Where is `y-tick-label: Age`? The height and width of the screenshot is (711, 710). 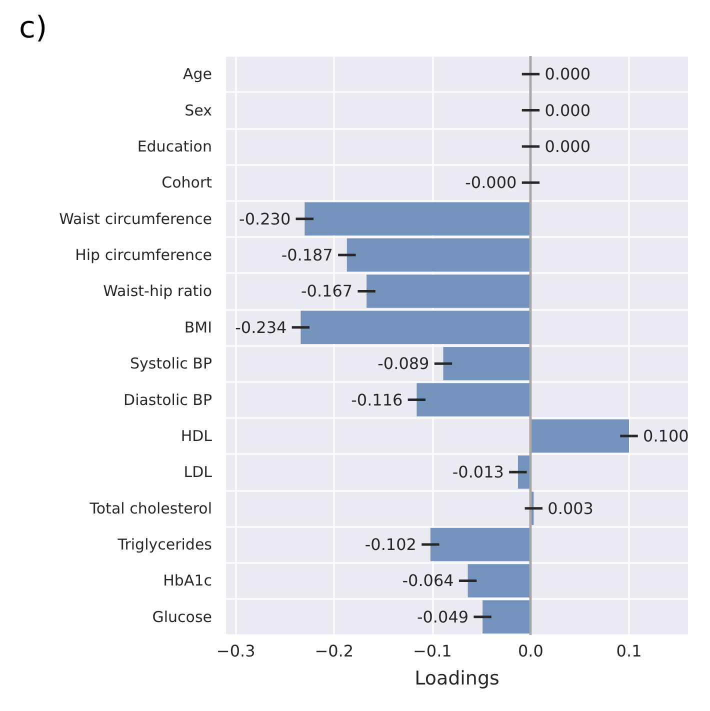 y-tick-label: Age is located at coordinates (197, 74).